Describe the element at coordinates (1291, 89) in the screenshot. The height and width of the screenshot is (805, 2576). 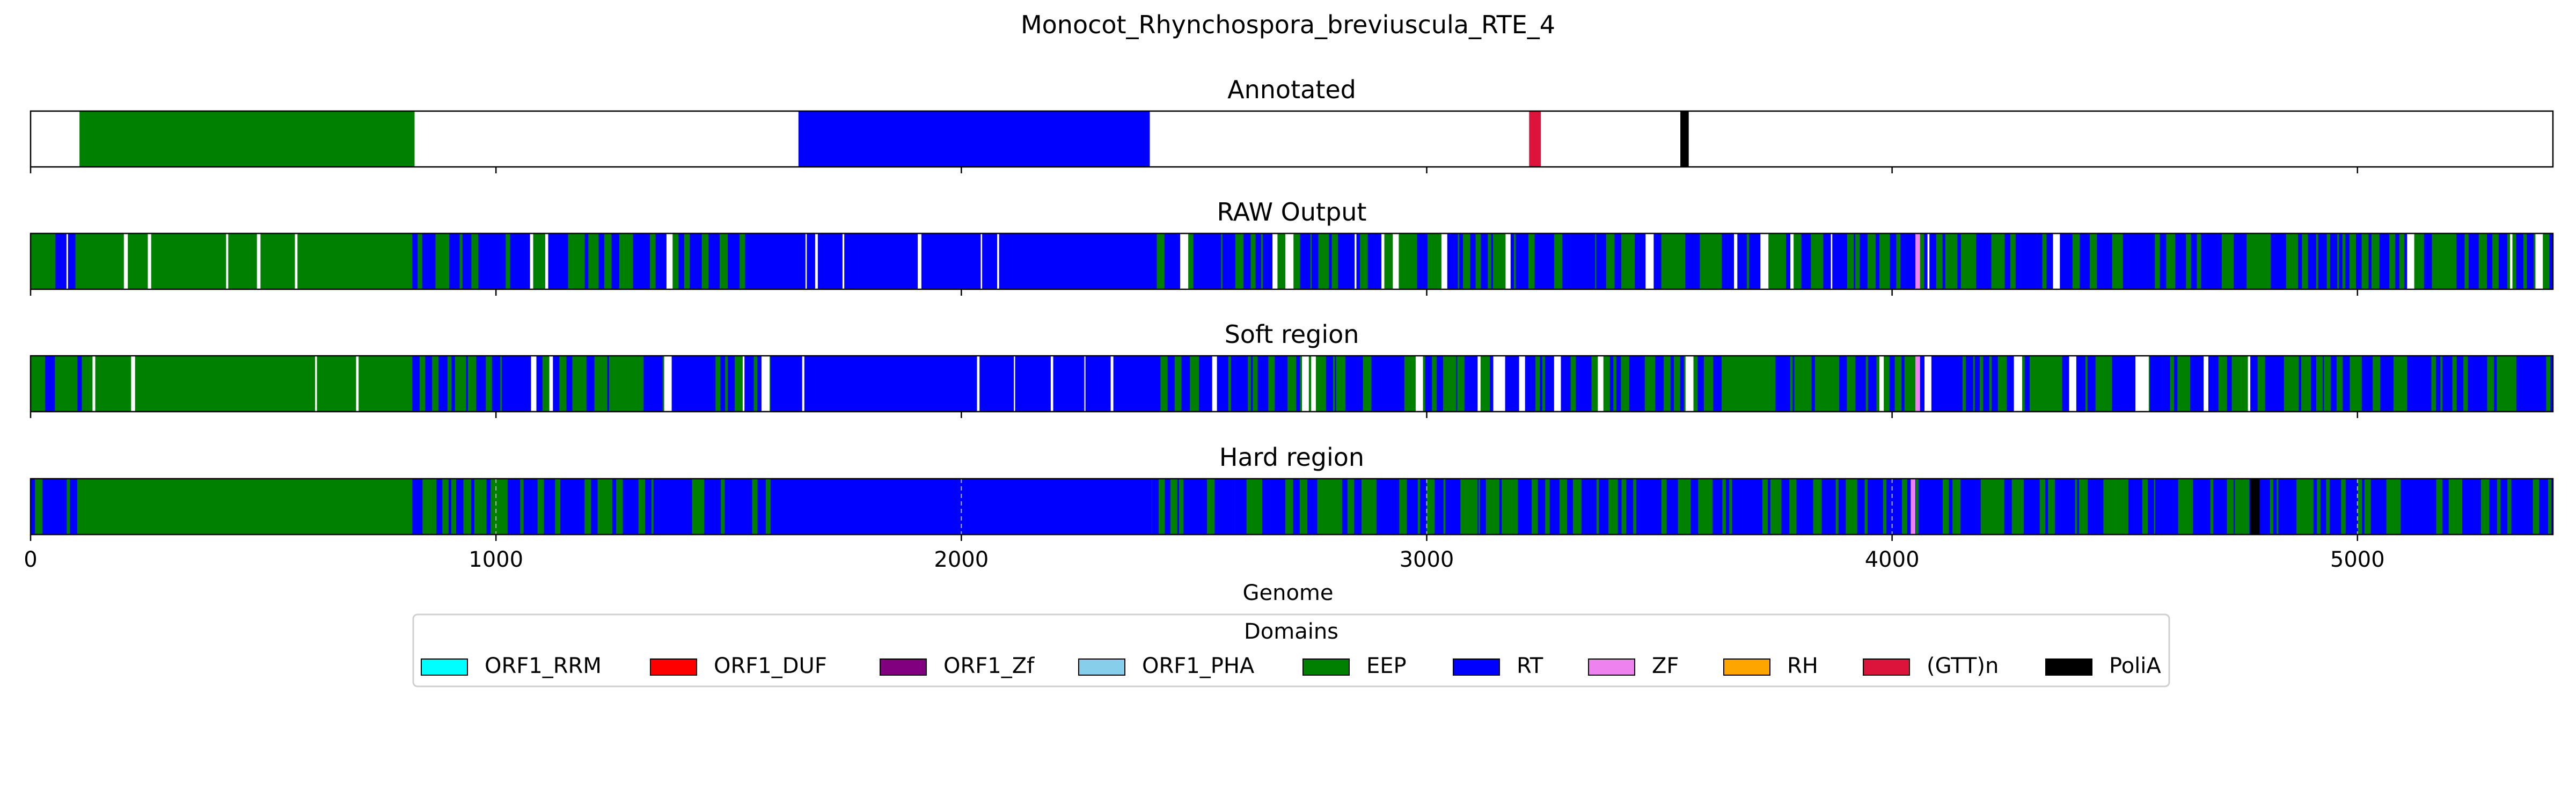
I see `panel-title: Annotated` at that location.